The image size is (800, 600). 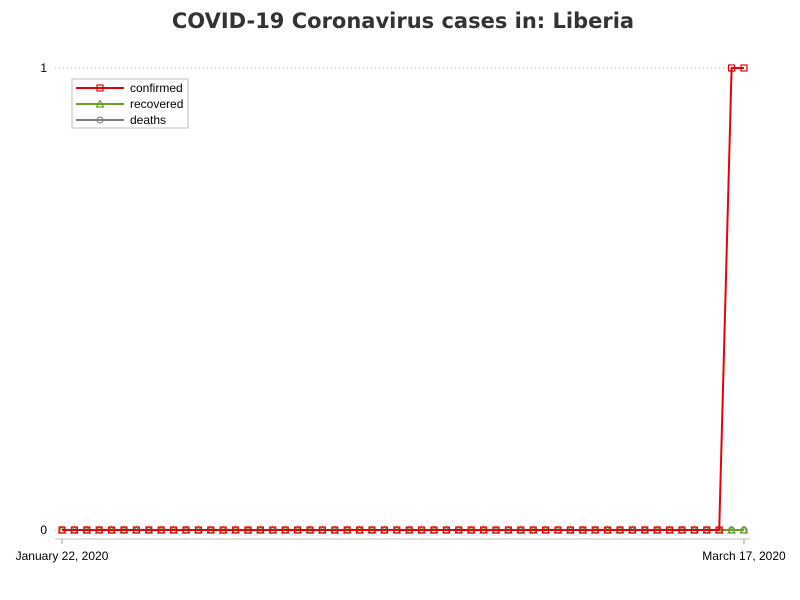 I want to click on legend-label: confirmed, so click(x=156, y=88).